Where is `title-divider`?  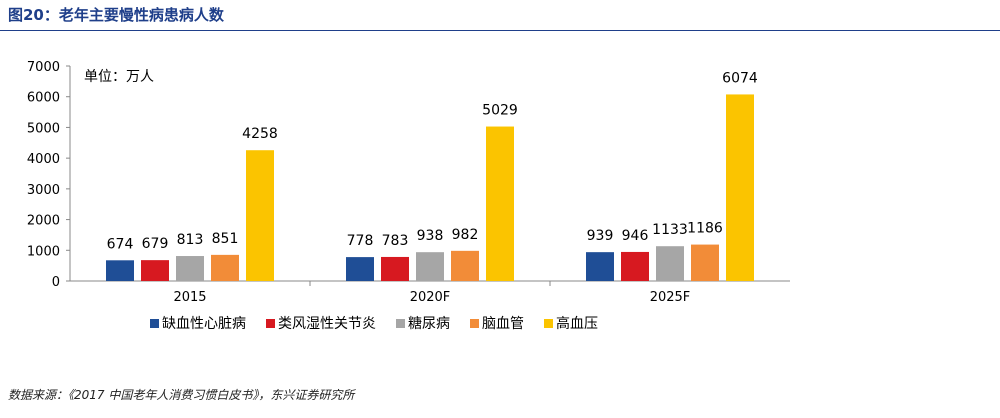
title-divider is located at coordinates (500, 30).